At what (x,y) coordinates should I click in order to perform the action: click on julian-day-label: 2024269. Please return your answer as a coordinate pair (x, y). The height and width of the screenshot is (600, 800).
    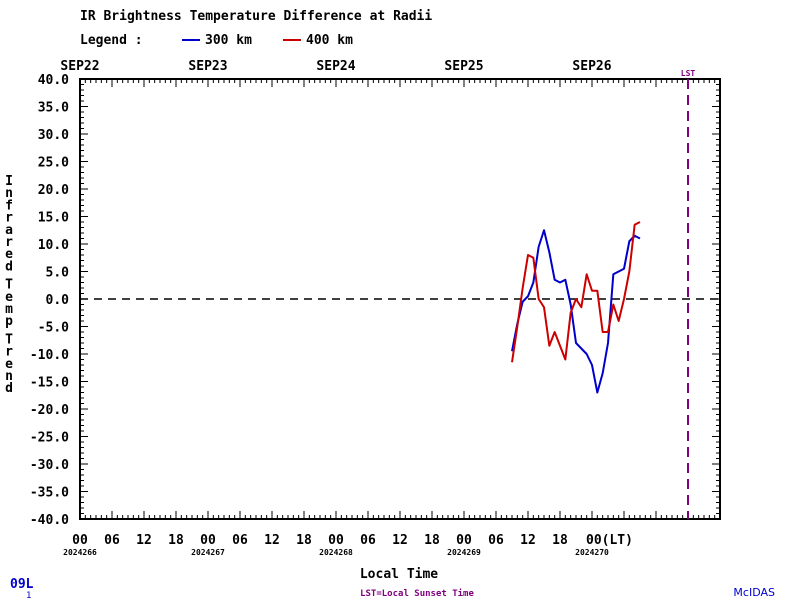
    Looking at the image, I should click on (464, 552).